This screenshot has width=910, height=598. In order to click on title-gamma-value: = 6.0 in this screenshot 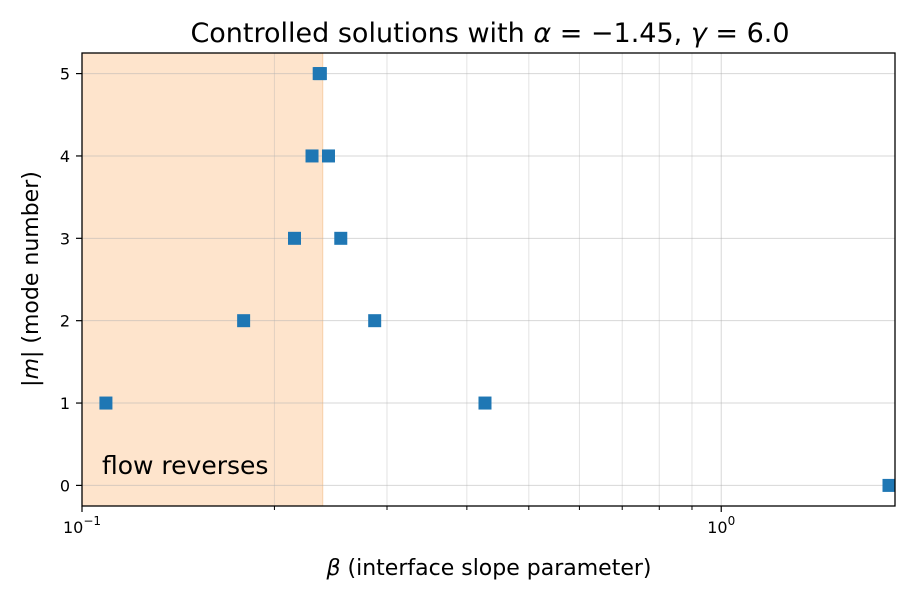, I will do `click(748, 33)`.